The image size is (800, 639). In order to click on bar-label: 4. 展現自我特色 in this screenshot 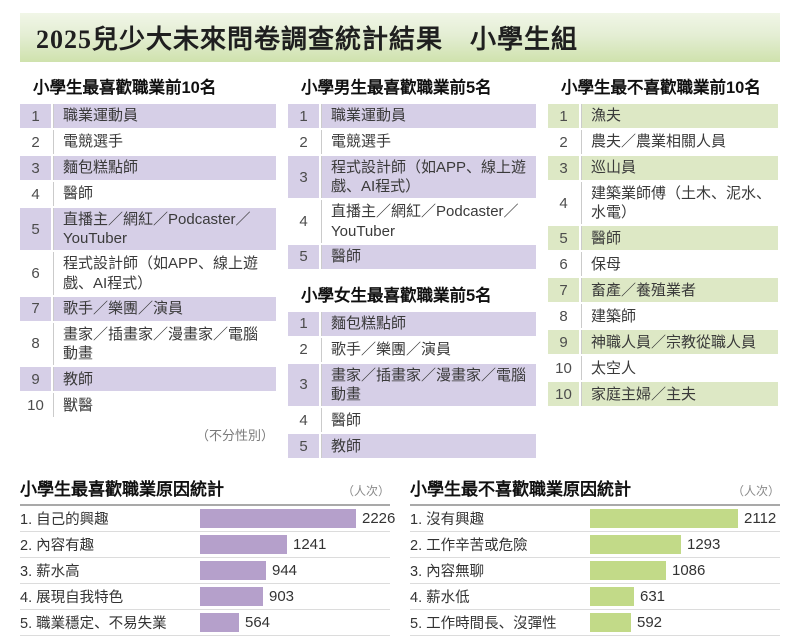, I will do `click(72, 598)`.